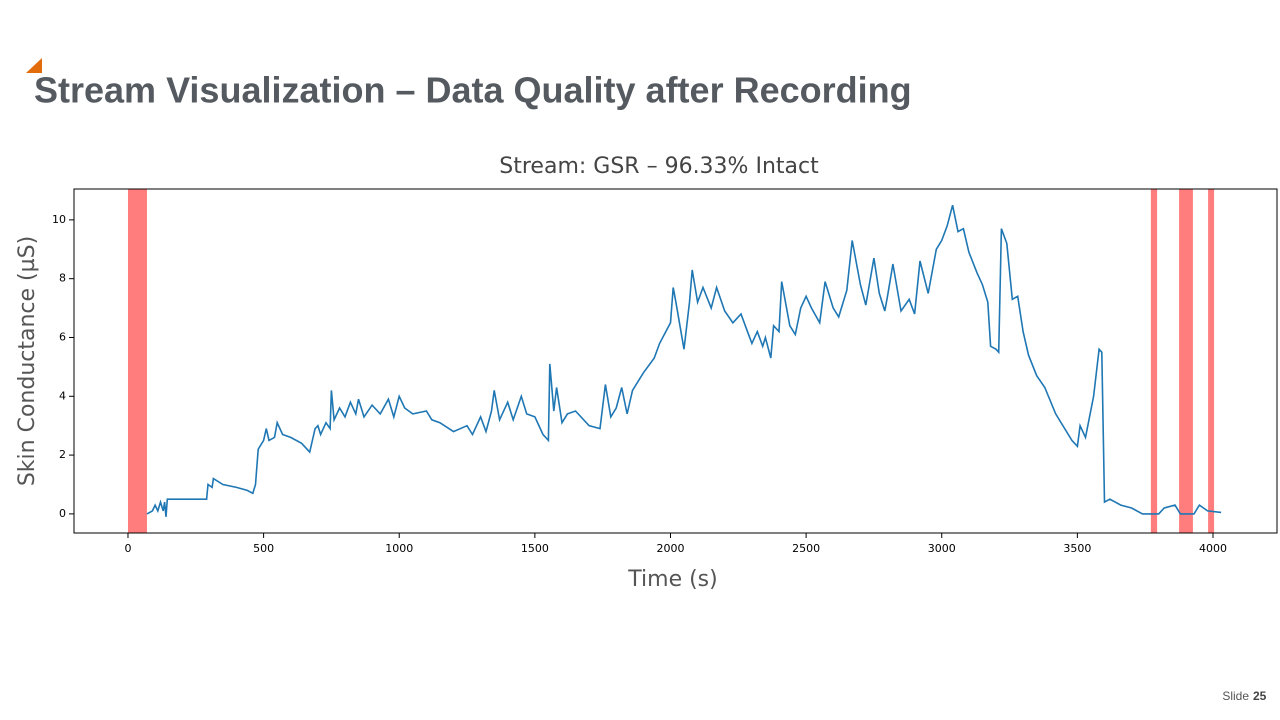 Image resolution: width=1280 pixels, height=720 pixels. Describe the element at coordinates (62, 336) in the screenshot. I see `y-tick-label: 6` at that location.